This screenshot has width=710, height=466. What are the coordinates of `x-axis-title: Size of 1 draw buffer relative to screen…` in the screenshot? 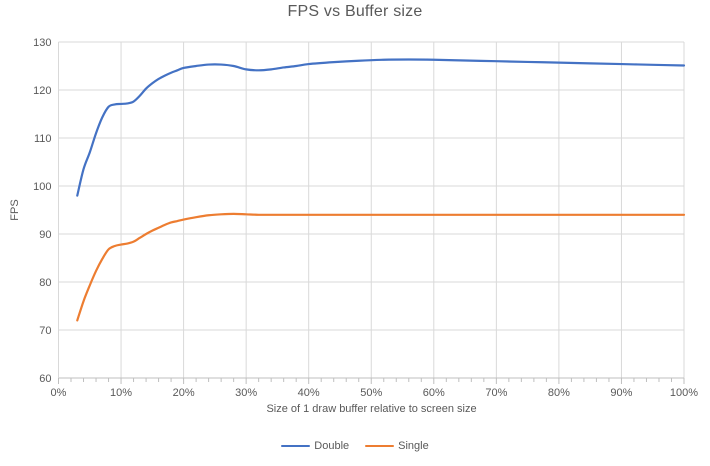 It's located at (371, 409).